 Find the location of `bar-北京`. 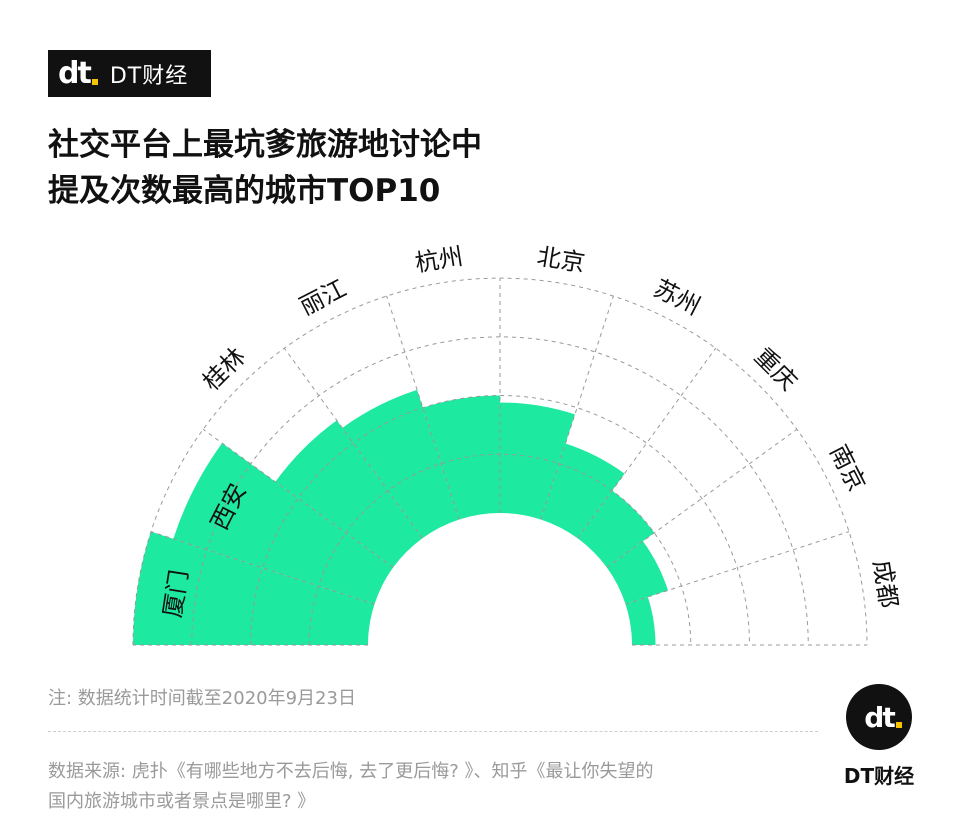

bar-北京 is located at coordinates (537, 461).